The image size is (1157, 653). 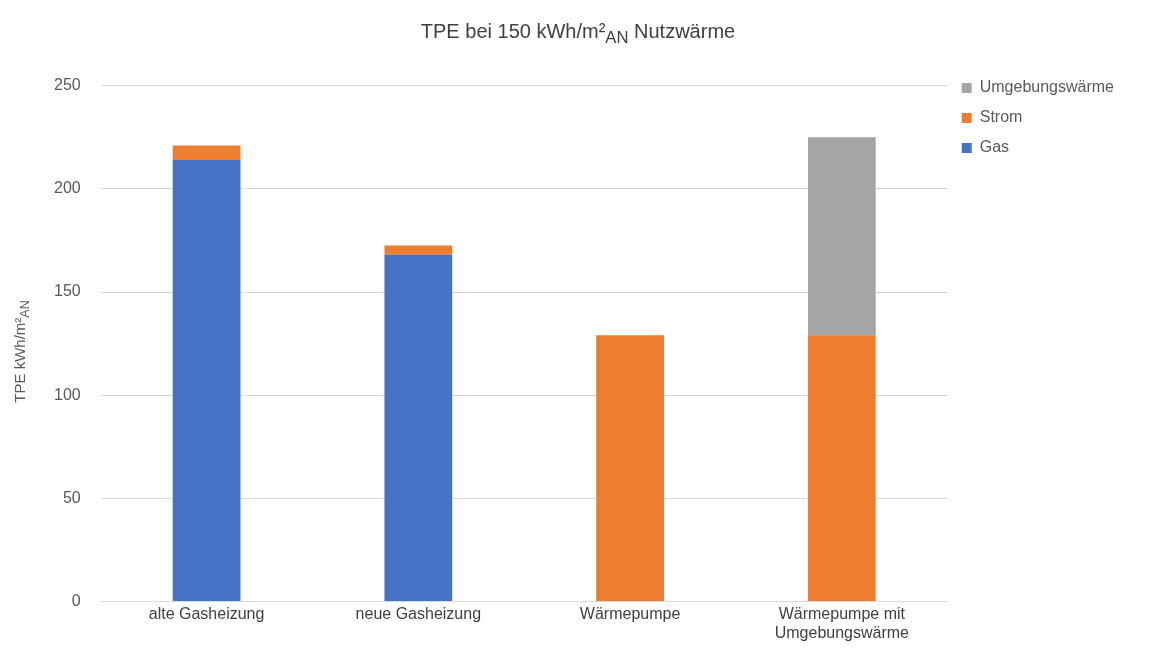 What do you see at coordinates (842, 622) in the screenshot?
I see `x-tick-label: Wärmepumpe mit Umgebungswärme` at bounding box center [842, 622].